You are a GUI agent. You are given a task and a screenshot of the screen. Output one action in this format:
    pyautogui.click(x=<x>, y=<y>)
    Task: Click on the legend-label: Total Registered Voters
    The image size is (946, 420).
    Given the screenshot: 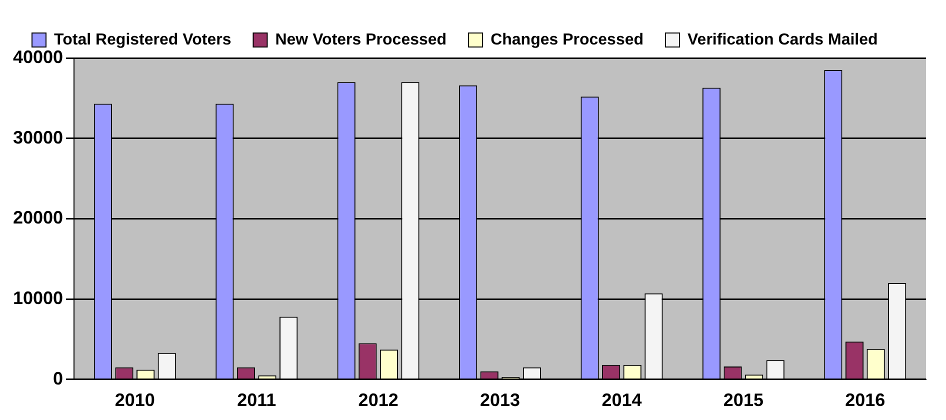 What is the action you would take?
    pyautogui.click(x=143, y=39)
    